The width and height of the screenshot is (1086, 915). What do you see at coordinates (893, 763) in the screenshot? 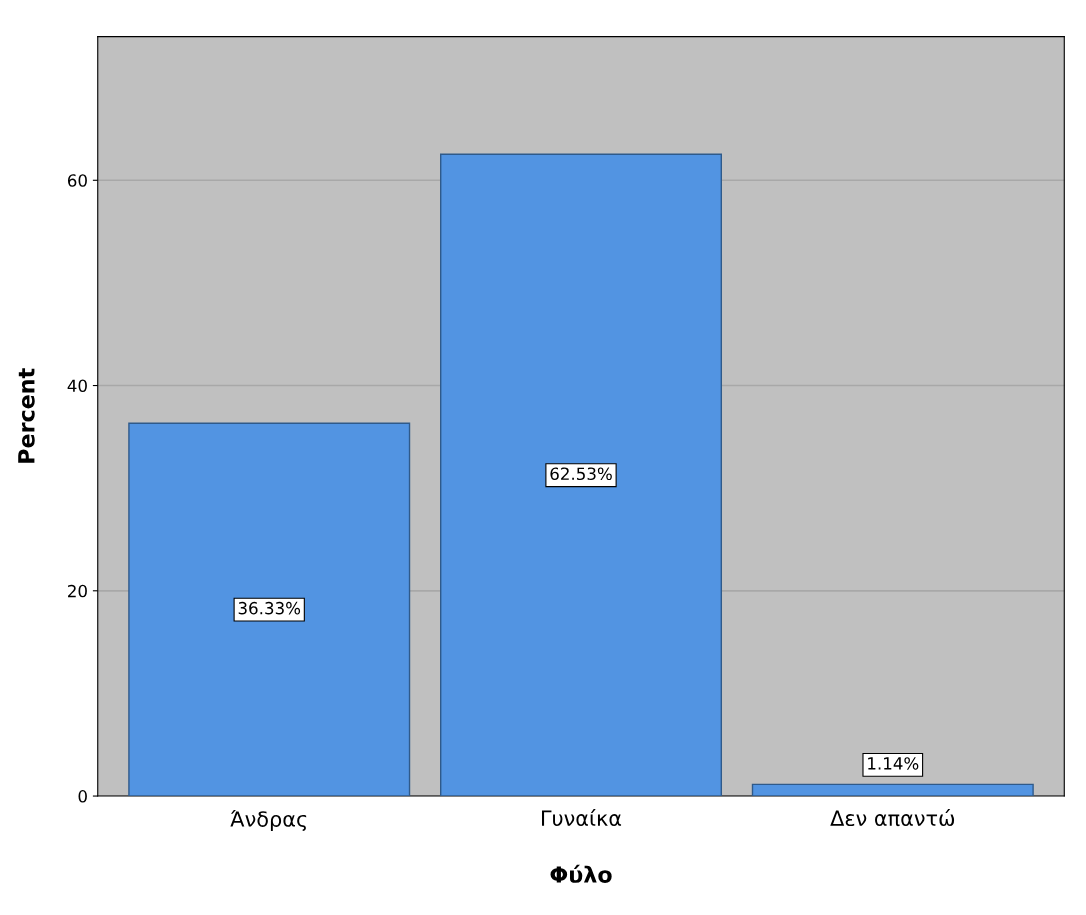
I see `data-label: 1.14%` at bounding box center [893, 763].